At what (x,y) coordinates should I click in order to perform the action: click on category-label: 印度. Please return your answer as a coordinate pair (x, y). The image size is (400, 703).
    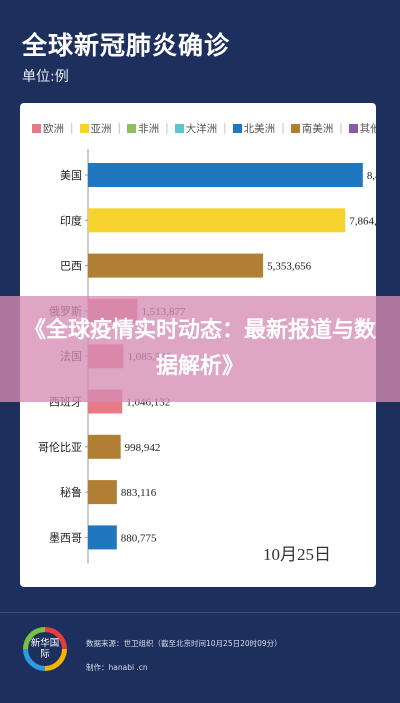
    Looking at the image, I should click on (71, 220).